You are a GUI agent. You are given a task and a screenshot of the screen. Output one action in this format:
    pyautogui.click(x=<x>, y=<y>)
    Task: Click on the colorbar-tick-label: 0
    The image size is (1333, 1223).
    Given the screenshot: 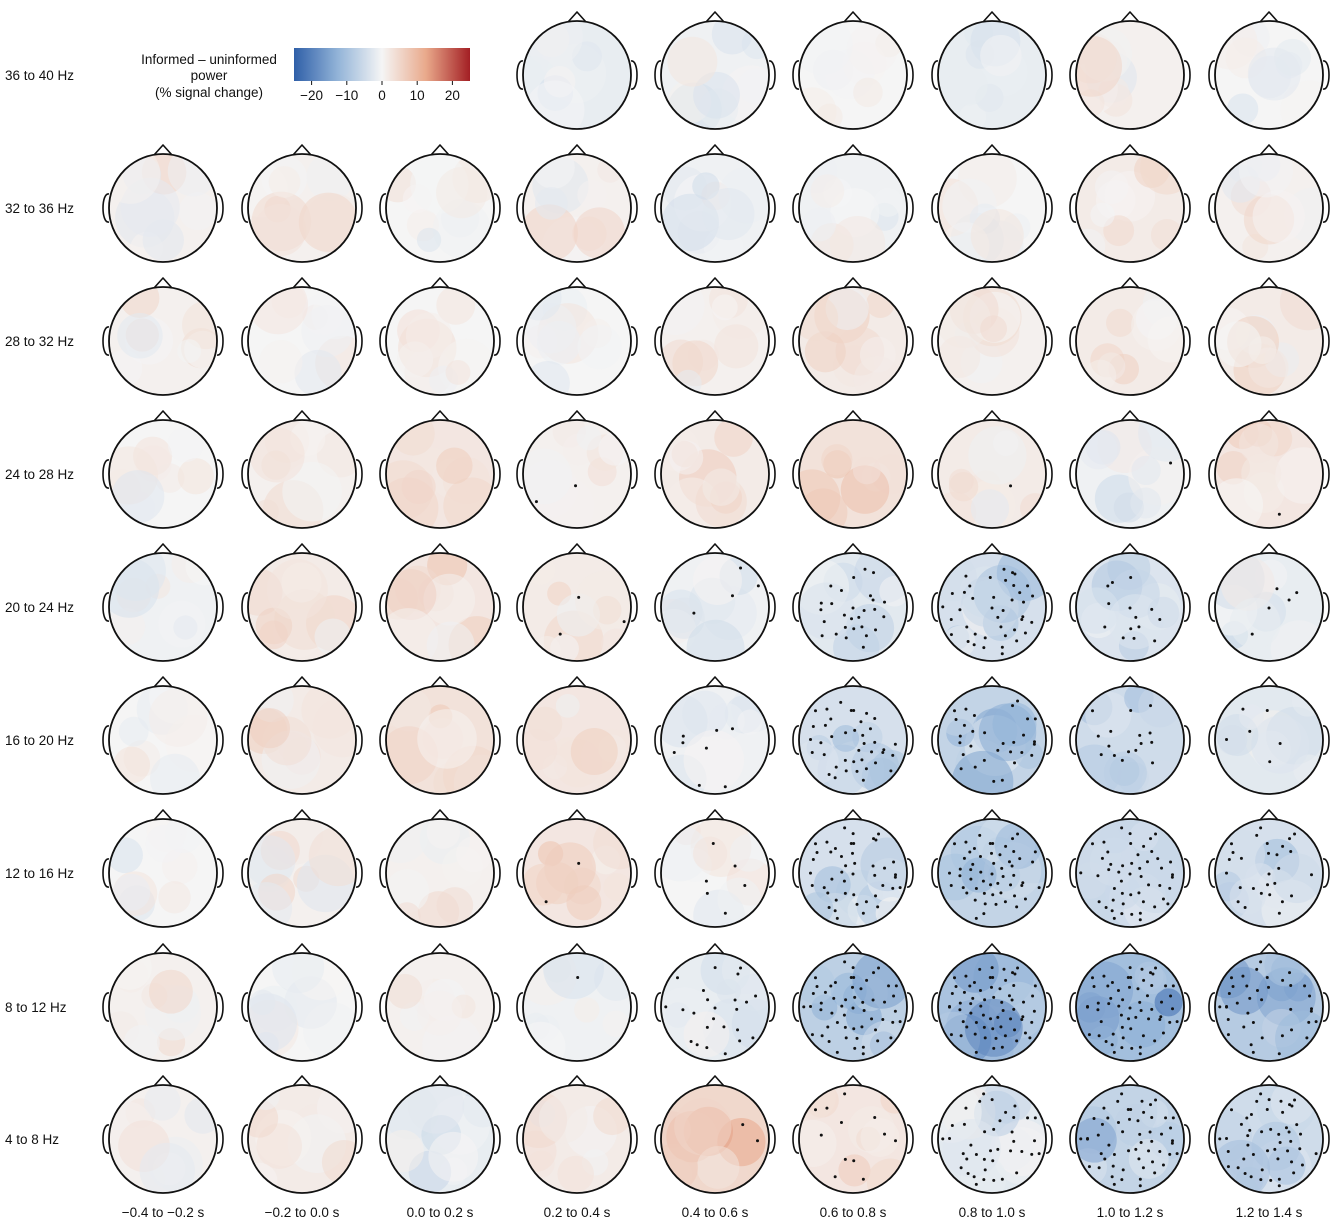 What is the action you would take?
    pyautogui.click(x=382, y=95)
    